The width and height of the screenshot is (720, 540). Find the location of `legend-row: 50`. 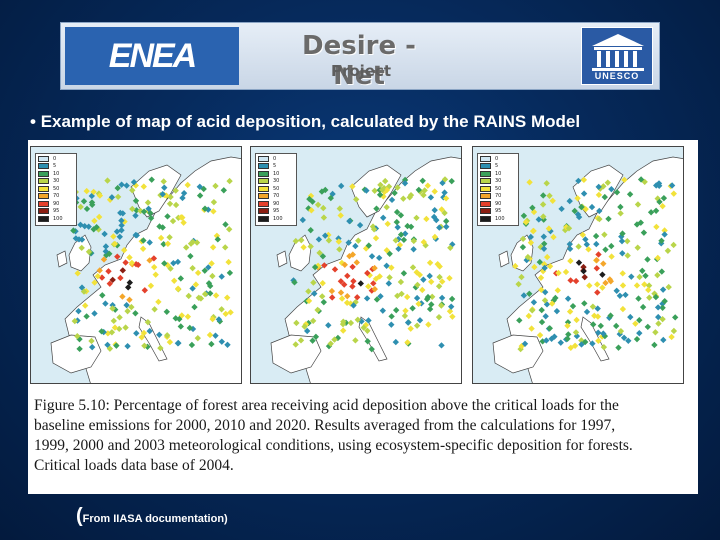

legend-row: 50 is located at coordinates (276, 189).